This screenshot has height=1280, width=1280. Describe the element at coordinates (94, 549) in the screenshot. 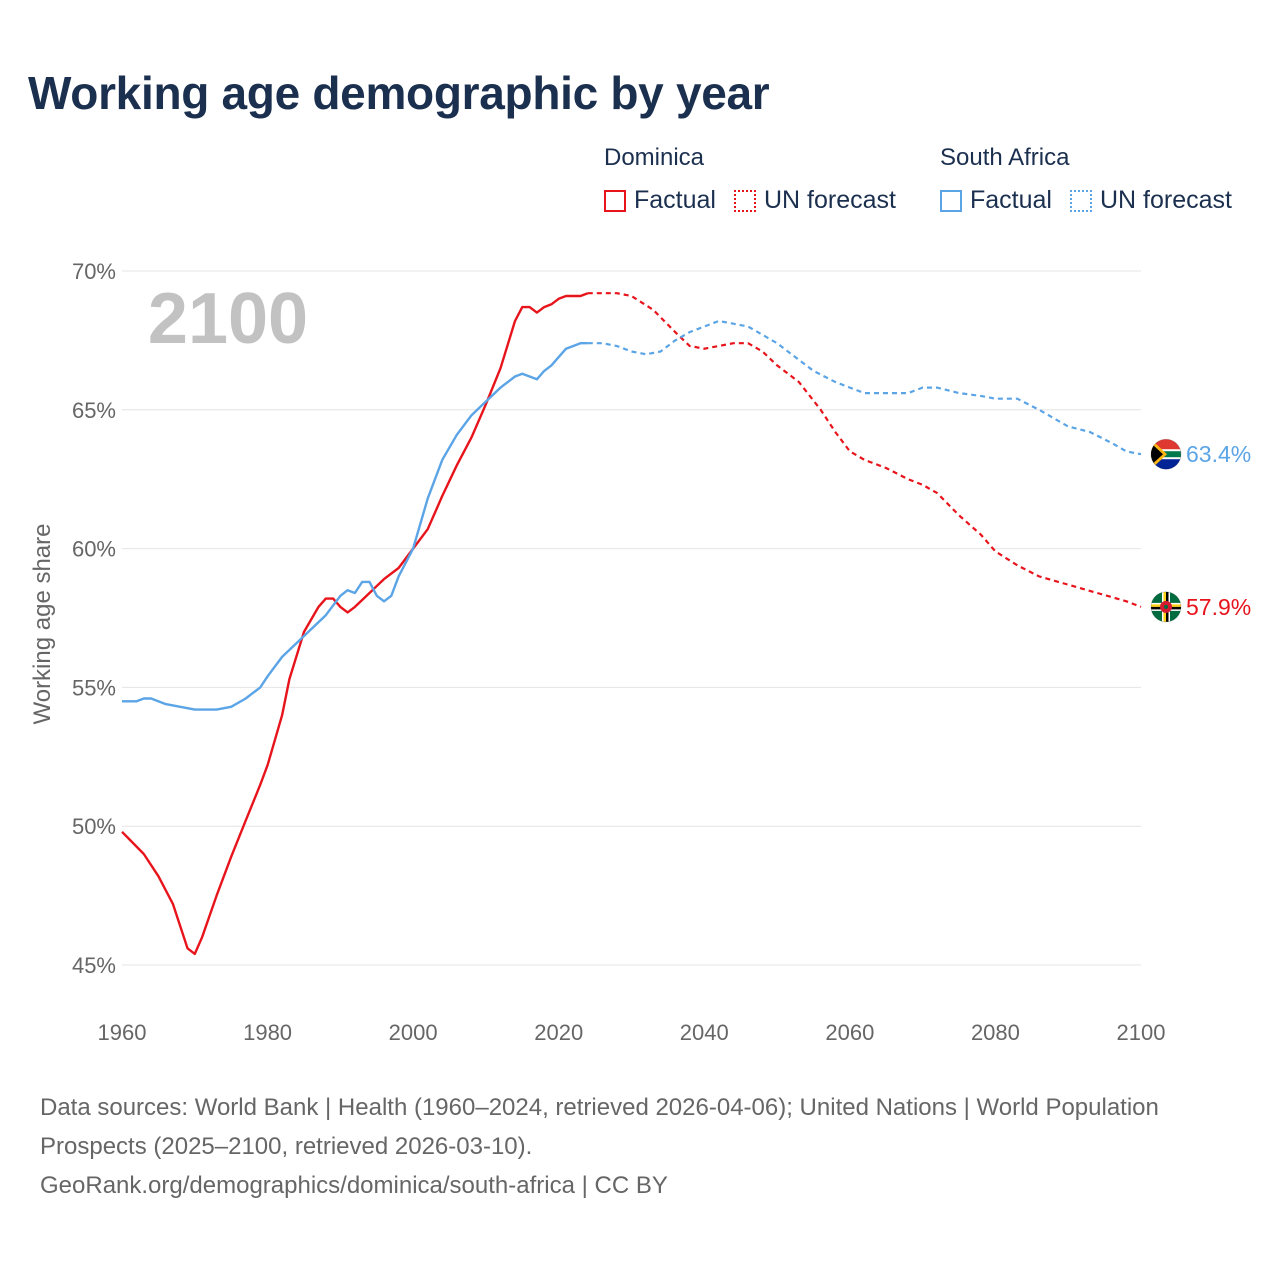

I see `y-tick-label: 60%` at that location.